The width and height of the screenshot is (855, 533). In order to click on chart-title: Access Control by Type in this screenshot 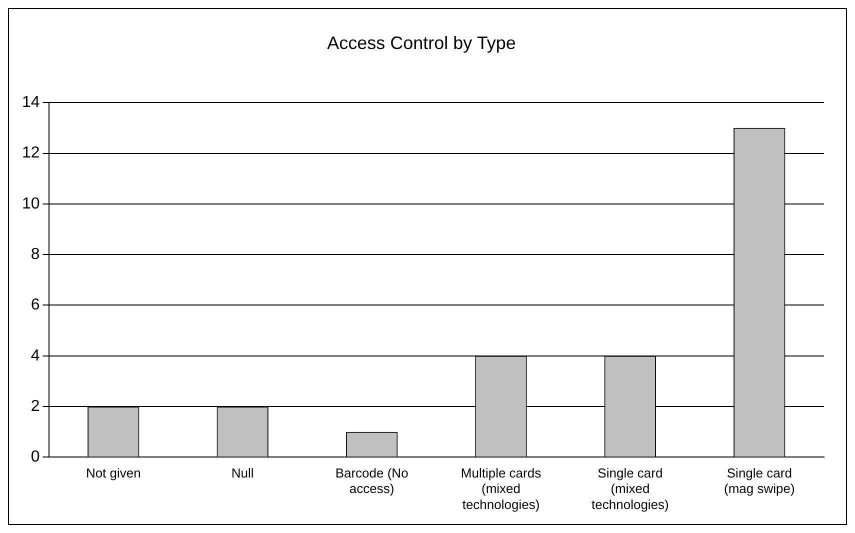, I will do `click(421, 42)`.